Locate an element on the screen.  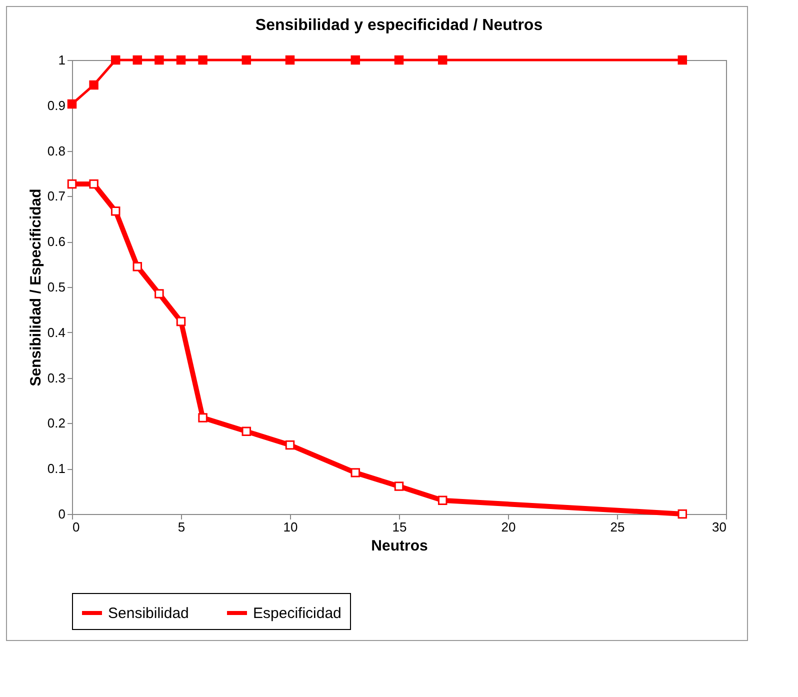
legend-label: Sensibilidad is located at coordinates (148, 613).